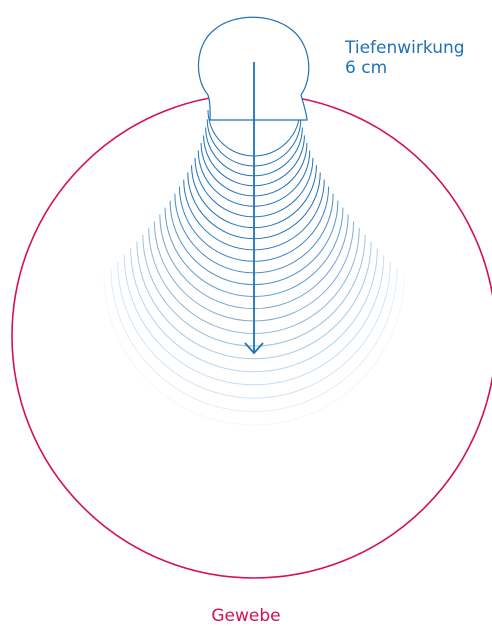 Image resolution: width=492 pixels, height=630 pixels. What do you see at coordinates (246, 616) in the screenshot?
I see `tissue-label: Gewebe` at bounding box center [246, 616].